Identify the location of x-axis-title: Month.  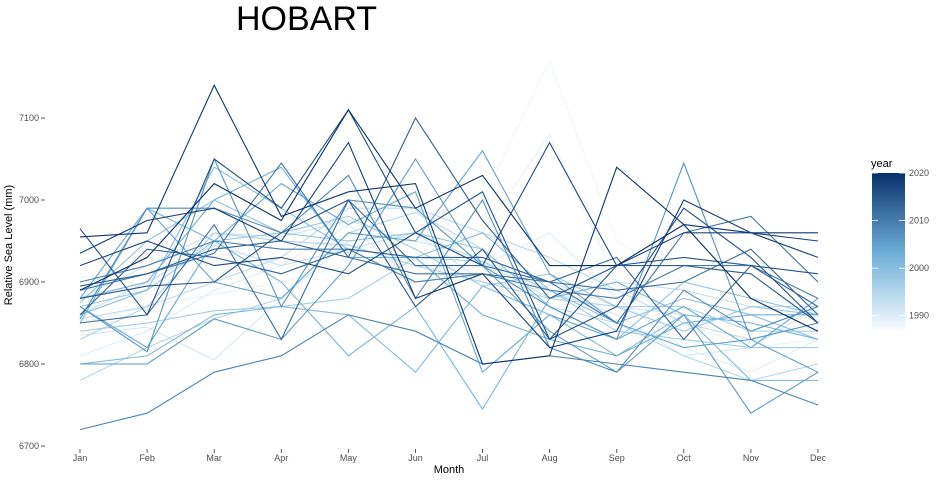
(449, 470).